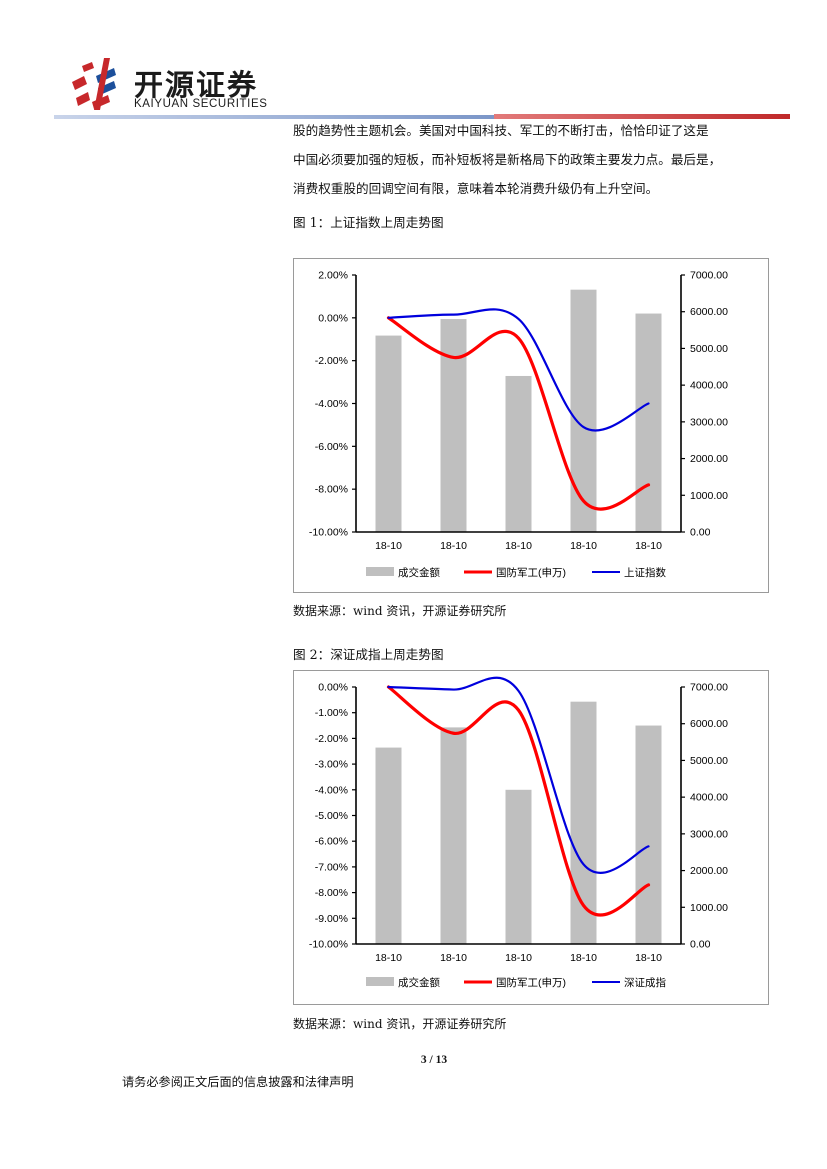  Describe the element at coordinates (400, 1024) in the screenshot. I see `figure-2-source: 数据来源：wind 资讯，开源证券研究所` at that location.